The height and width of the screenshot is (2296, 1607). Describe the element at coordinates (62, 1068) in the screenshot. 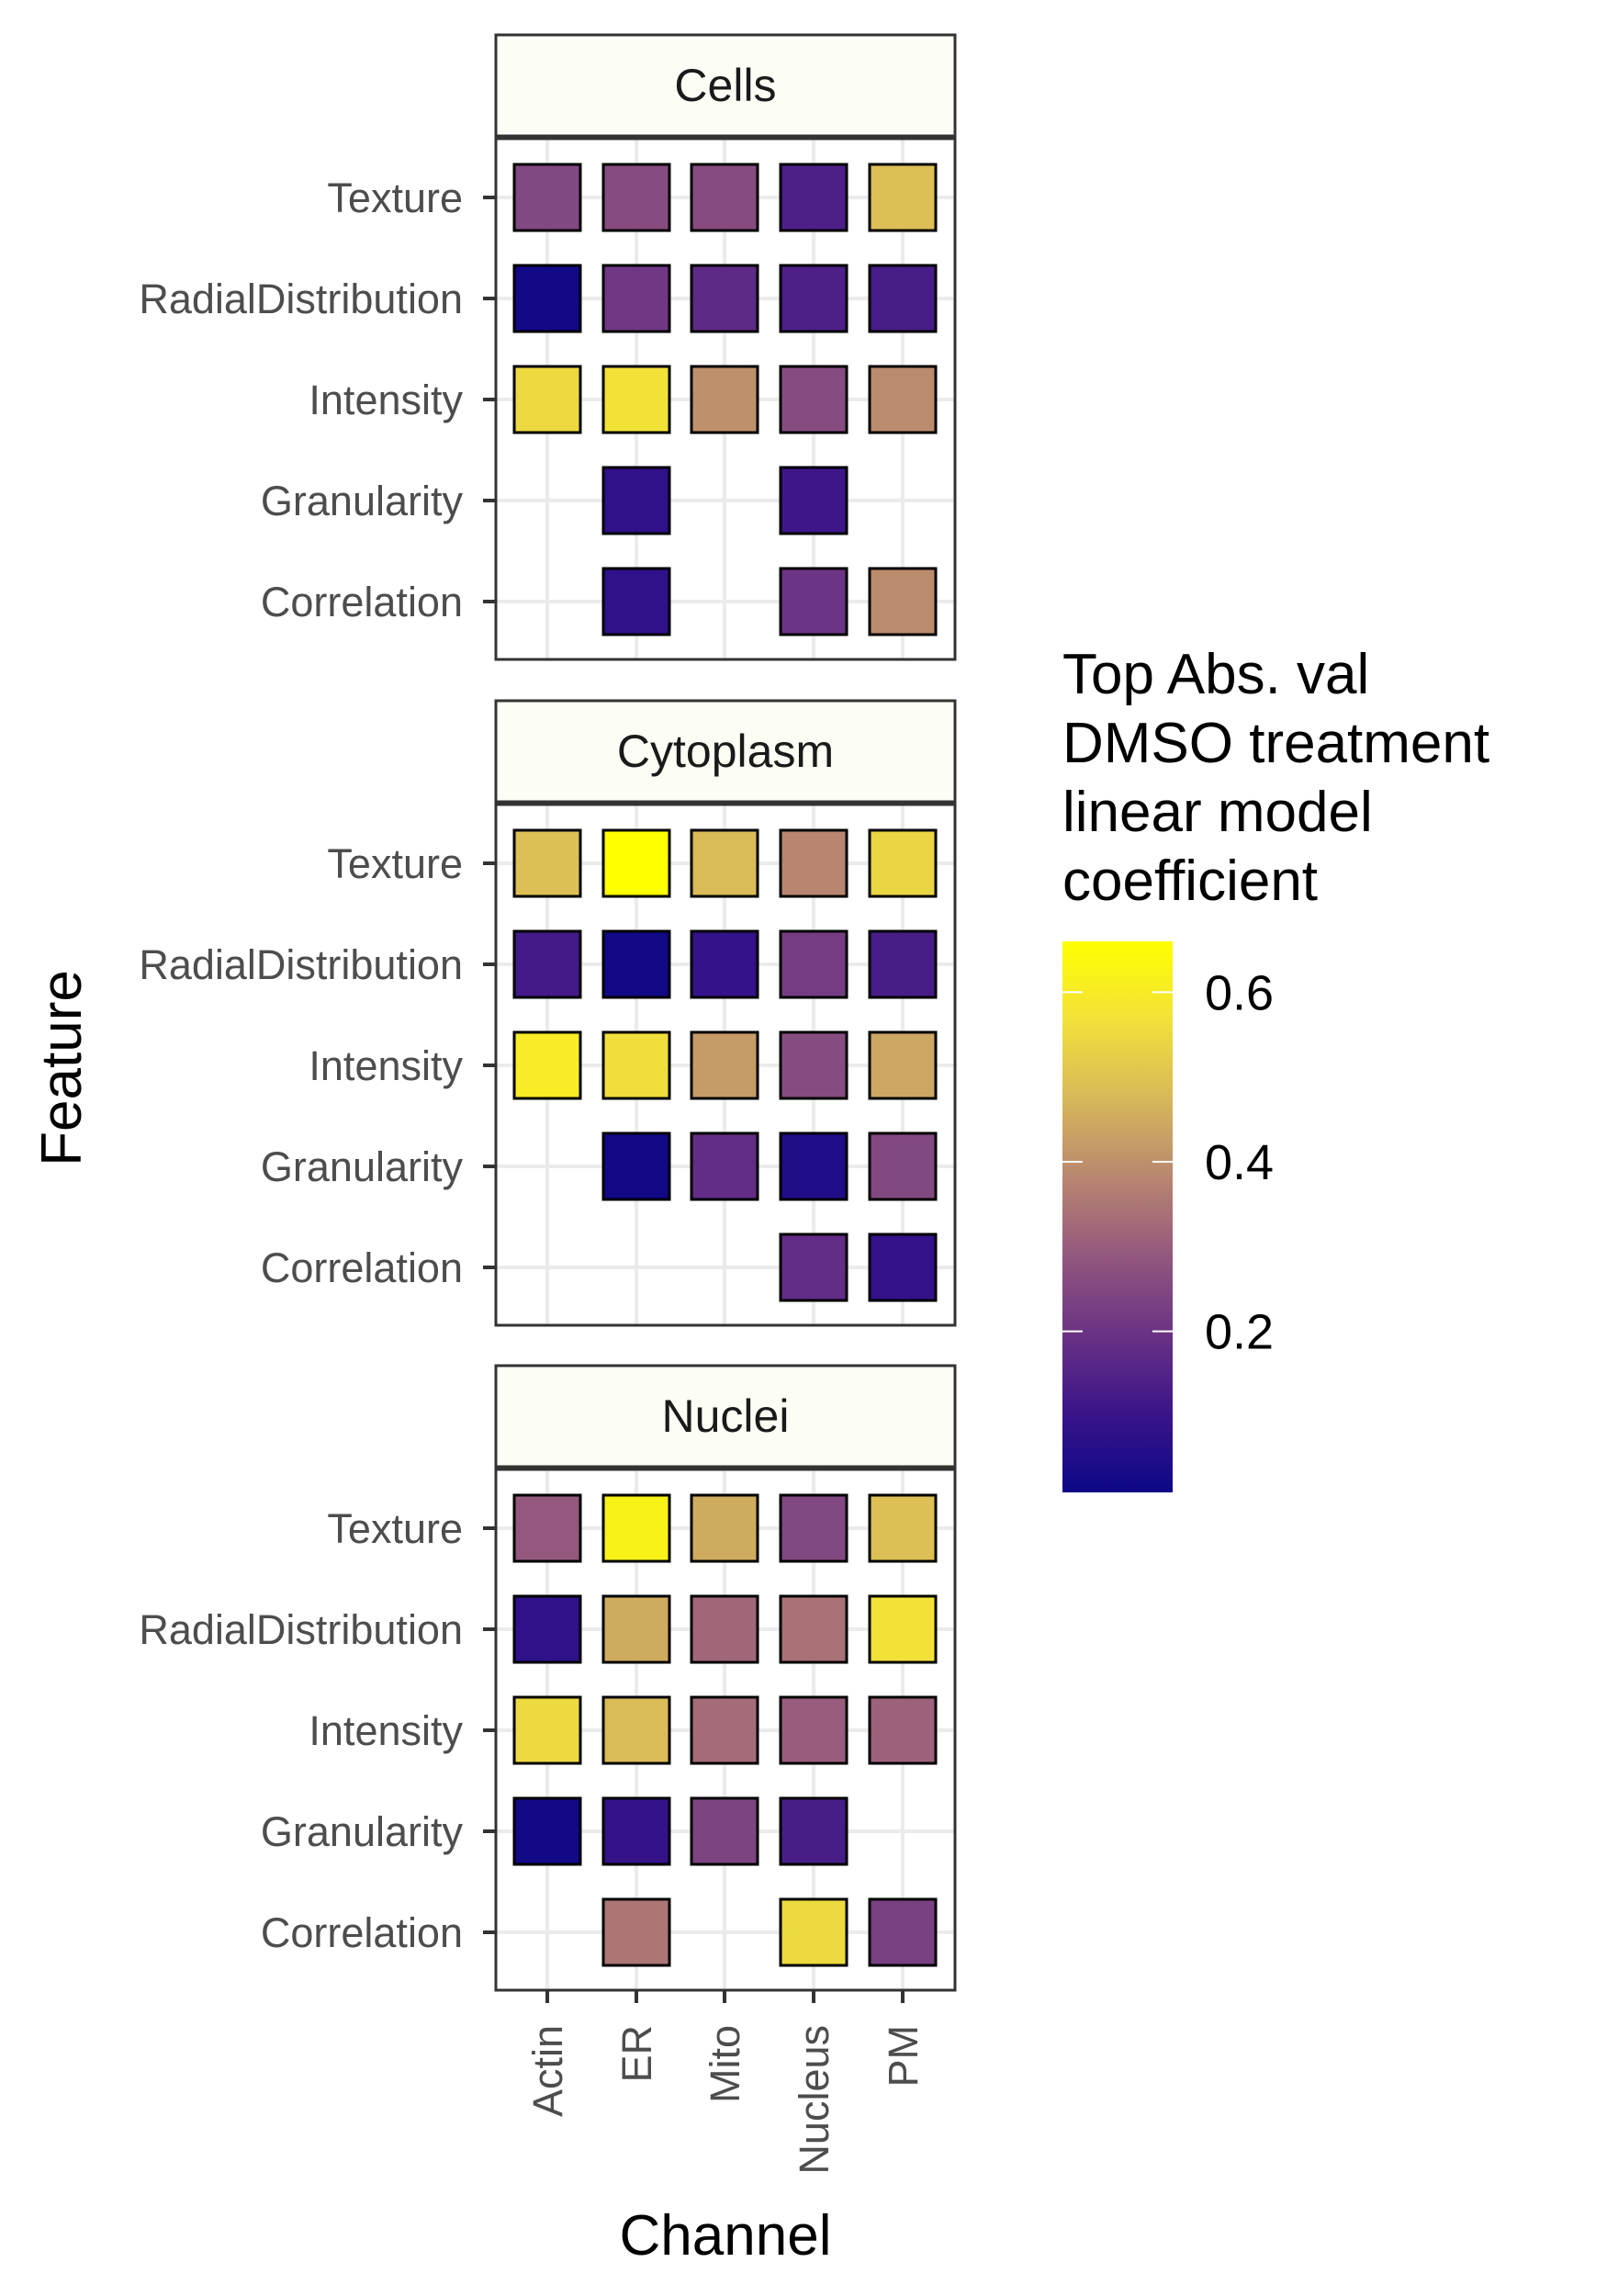

I see `y-axis-title: Feature` at that location.